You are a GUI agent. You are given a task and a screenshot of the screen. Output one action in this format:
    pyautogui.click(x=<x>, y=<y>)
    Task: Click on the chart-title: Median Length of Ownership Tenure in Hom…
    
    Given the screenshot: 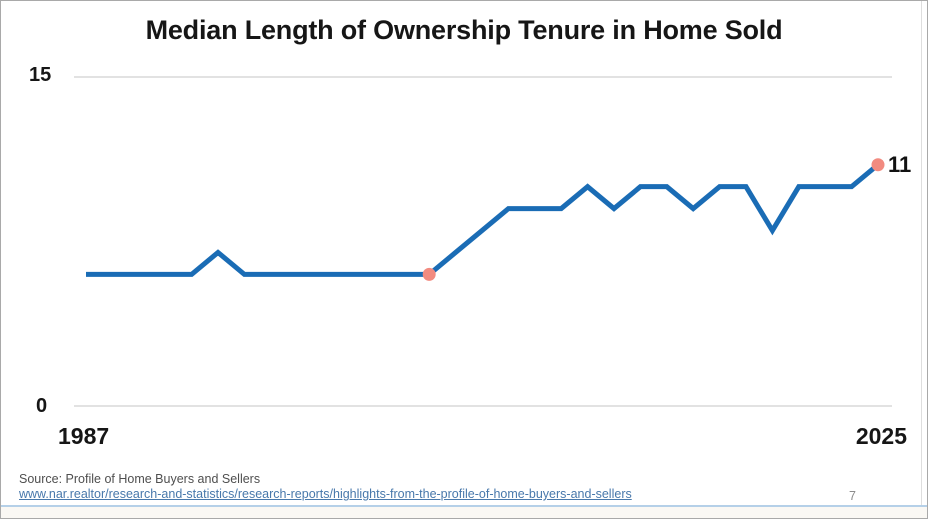 What is the action you would take?
    pyautogui.click(x=464, y=30)
    